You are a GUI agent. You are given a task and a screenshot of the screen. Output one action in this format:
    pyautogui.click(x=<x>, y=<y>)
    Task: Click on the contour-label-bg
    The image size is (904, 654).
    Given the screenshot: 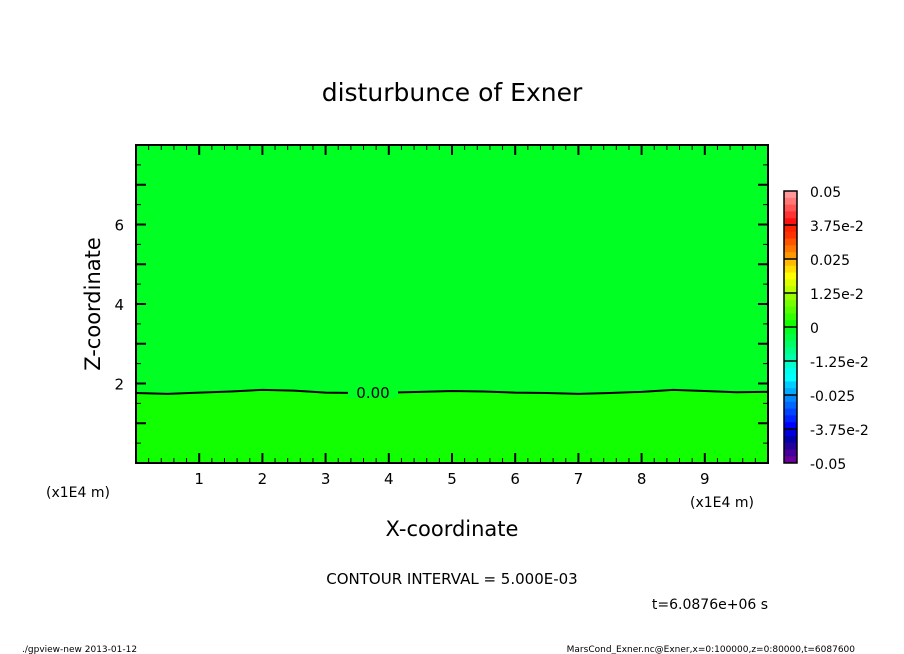 What is the action you would take?
    pyautogui.click(x=373, y=391)
    